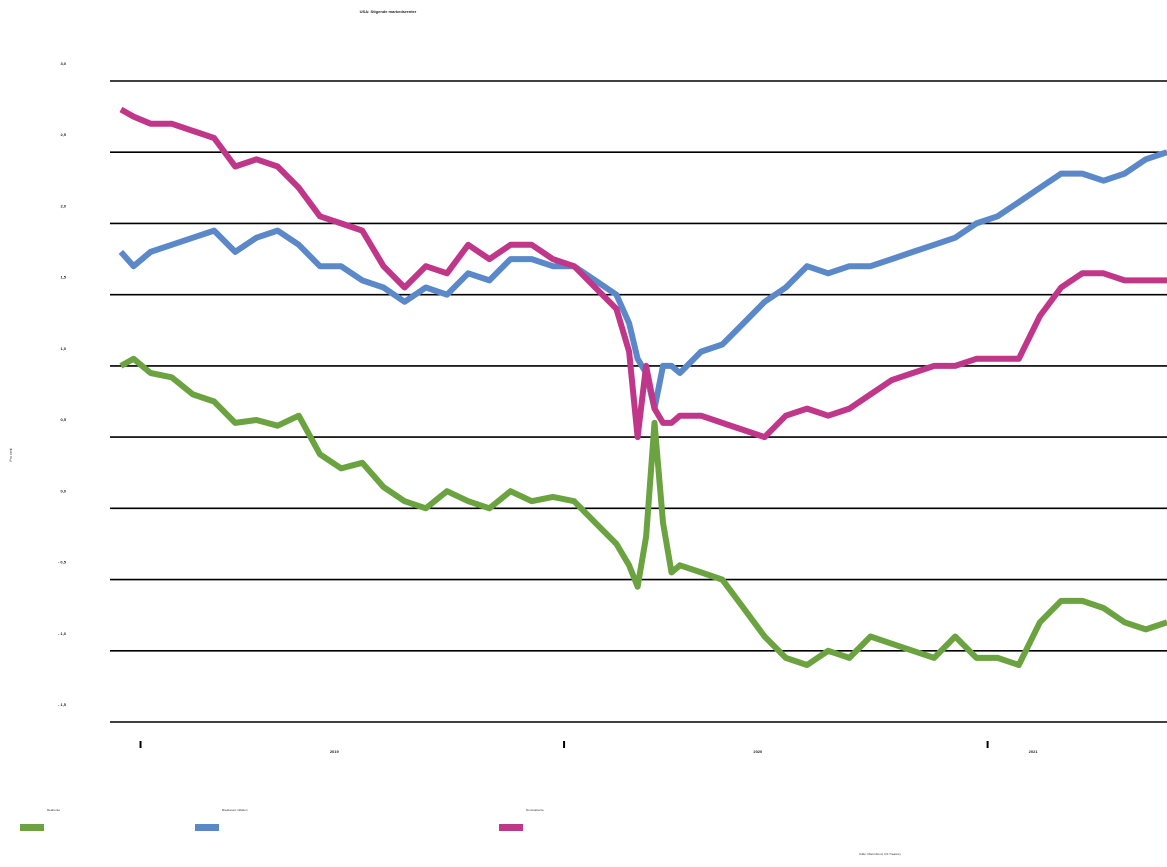 The height and width of the screenshot is (867, 1167). I want to click on y-tick-labels: 3,0 2,5 2,0 1,5 1,0 0,5 0,0 - 0,5 - 1,0 - 1,5, so click(62, 384).